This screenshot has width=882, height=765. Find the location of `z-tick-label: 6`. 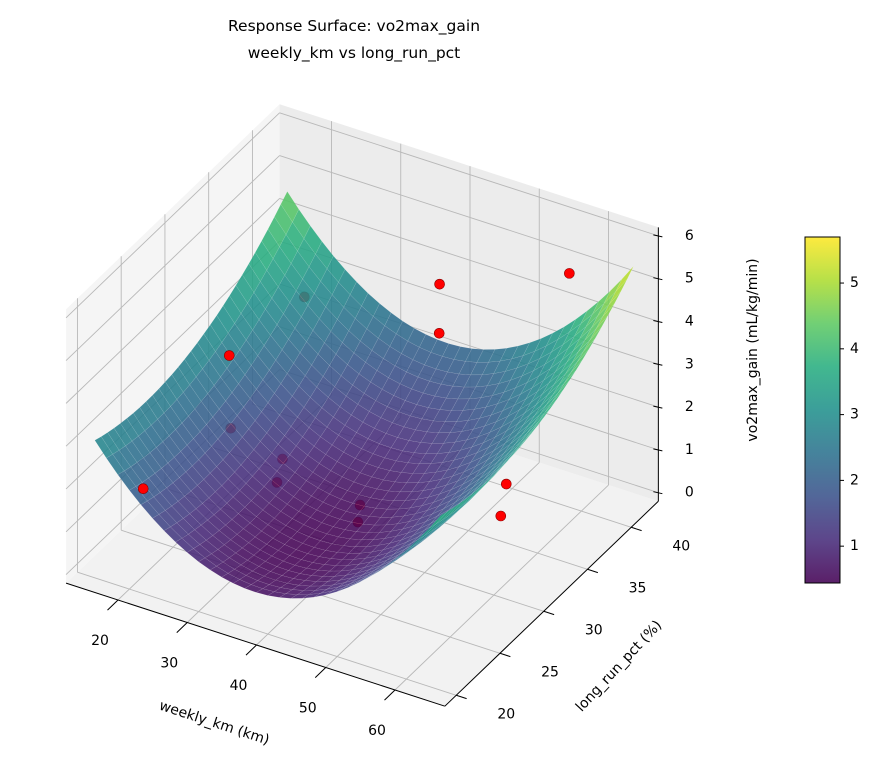

z-tick-label: 6 is located at coordinates (689, 236).